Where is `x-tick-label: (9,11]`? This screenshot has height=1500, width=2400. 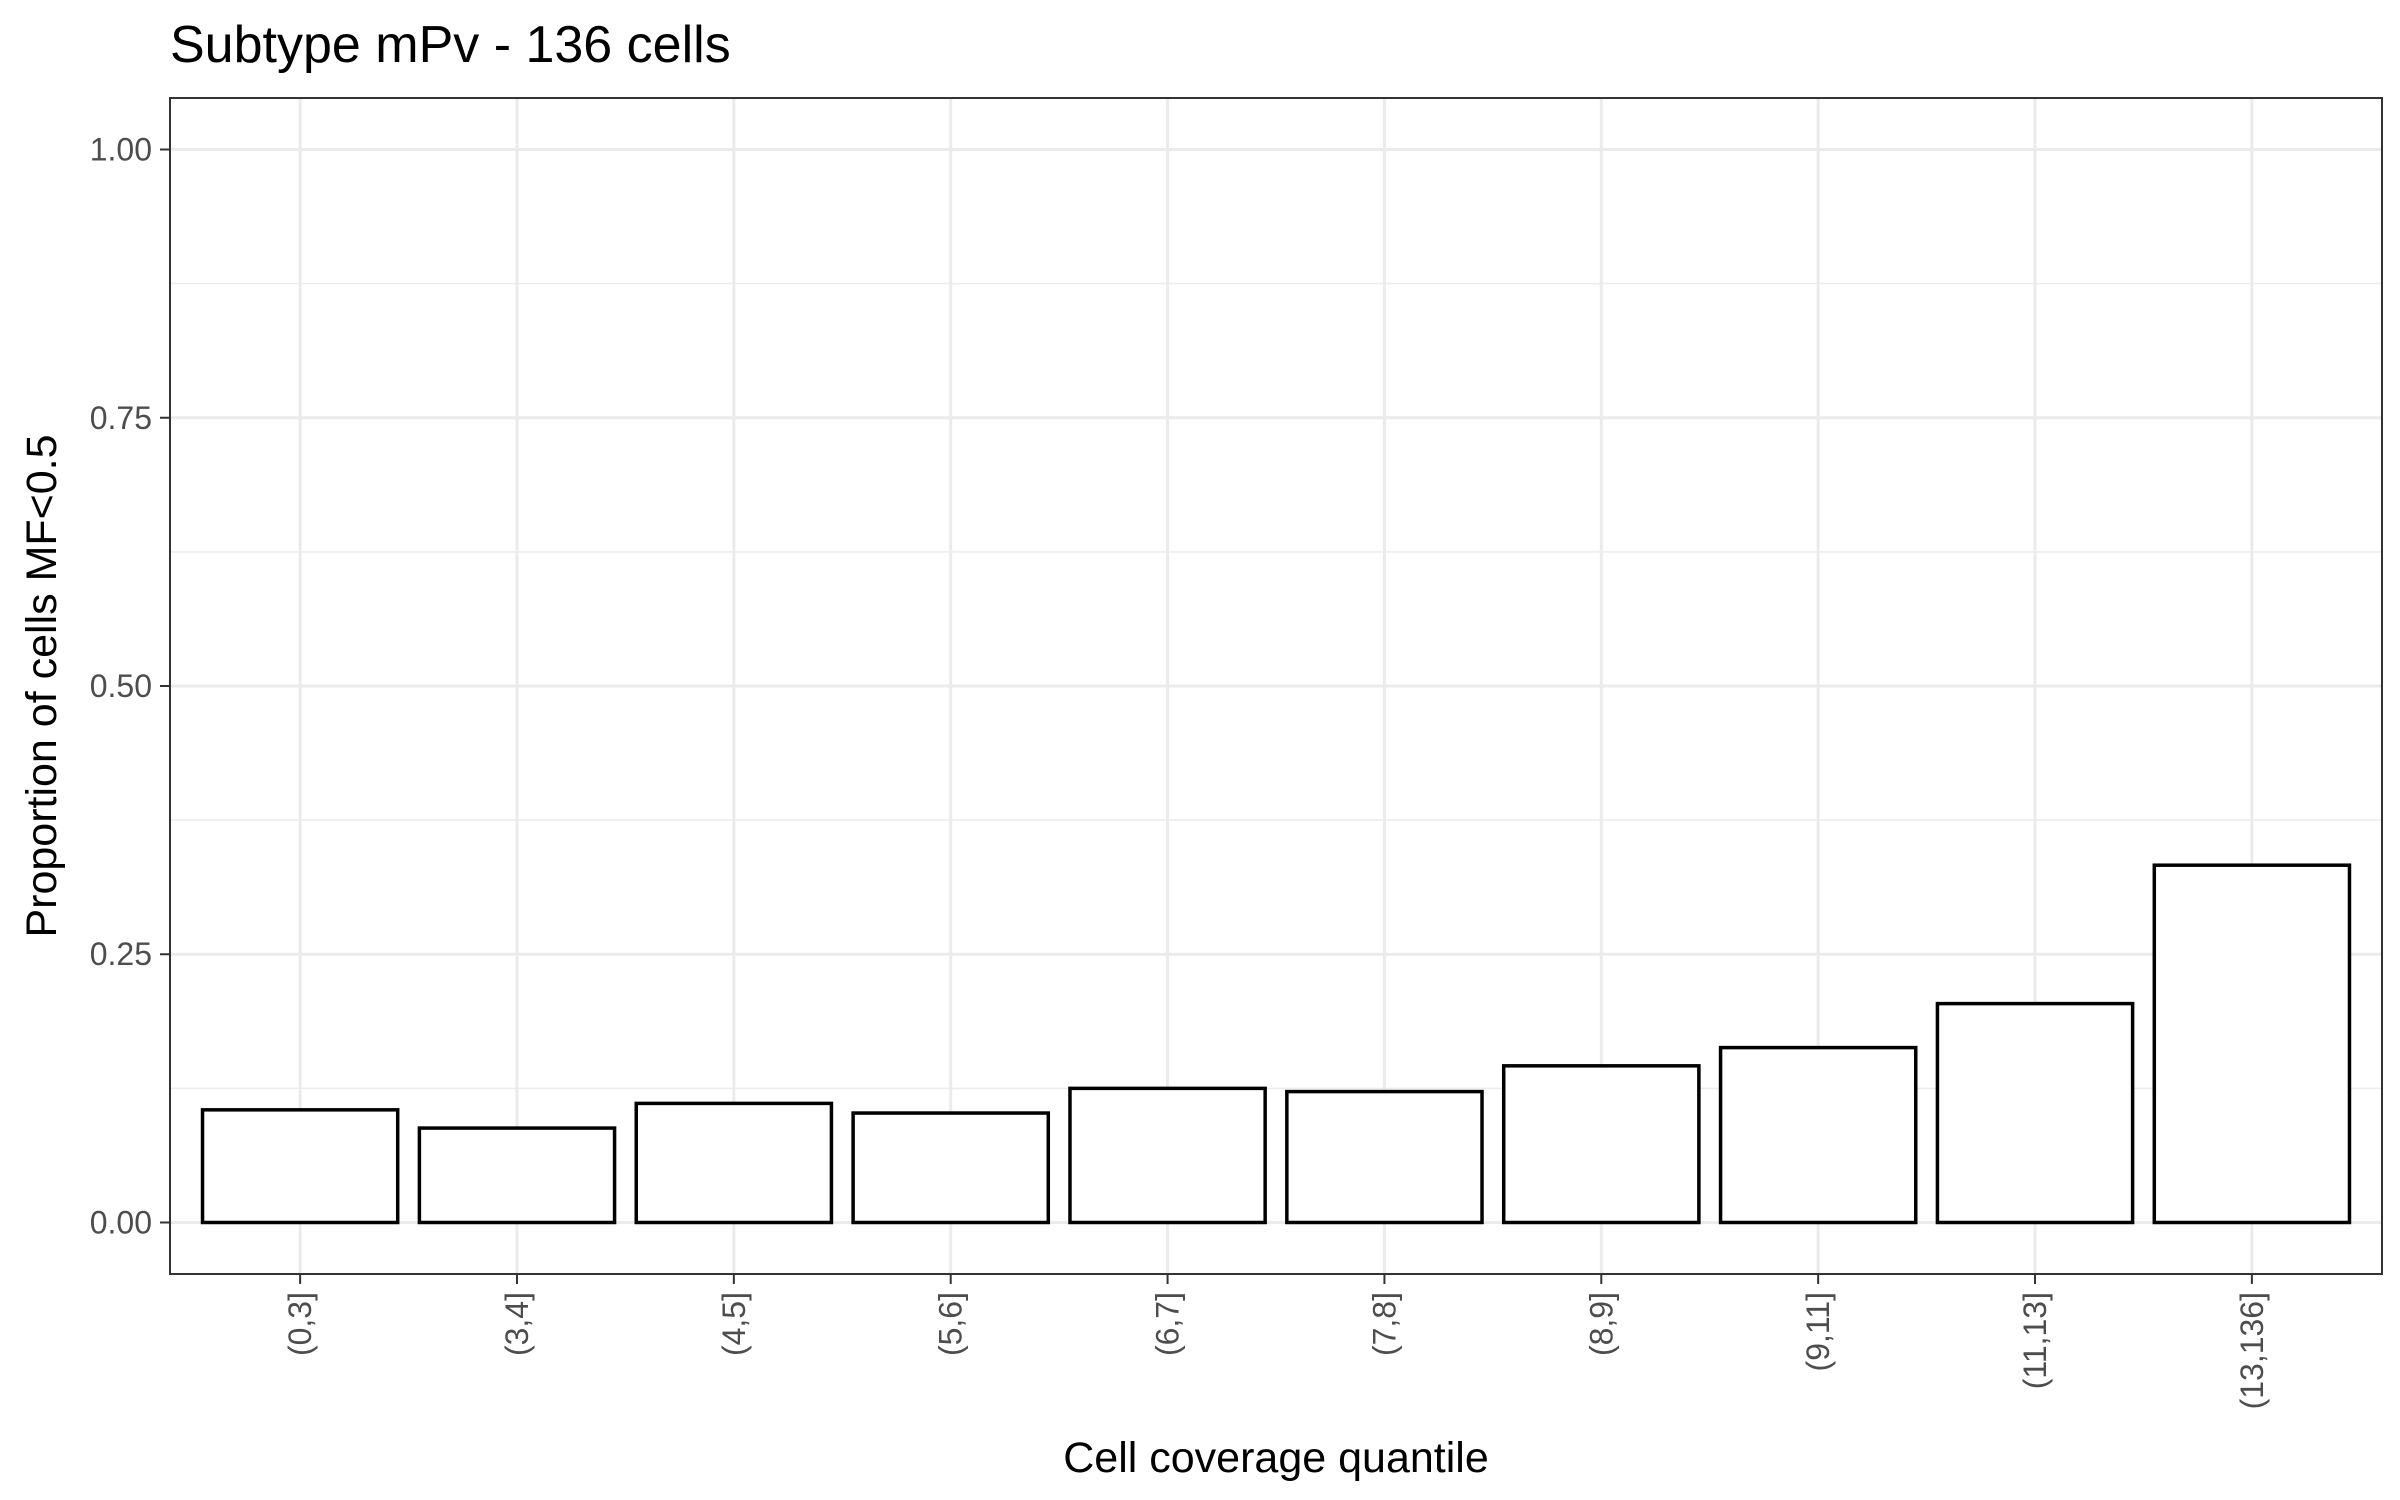
x-tick-label: (9,11] is located at coordinates (1818, 1331).